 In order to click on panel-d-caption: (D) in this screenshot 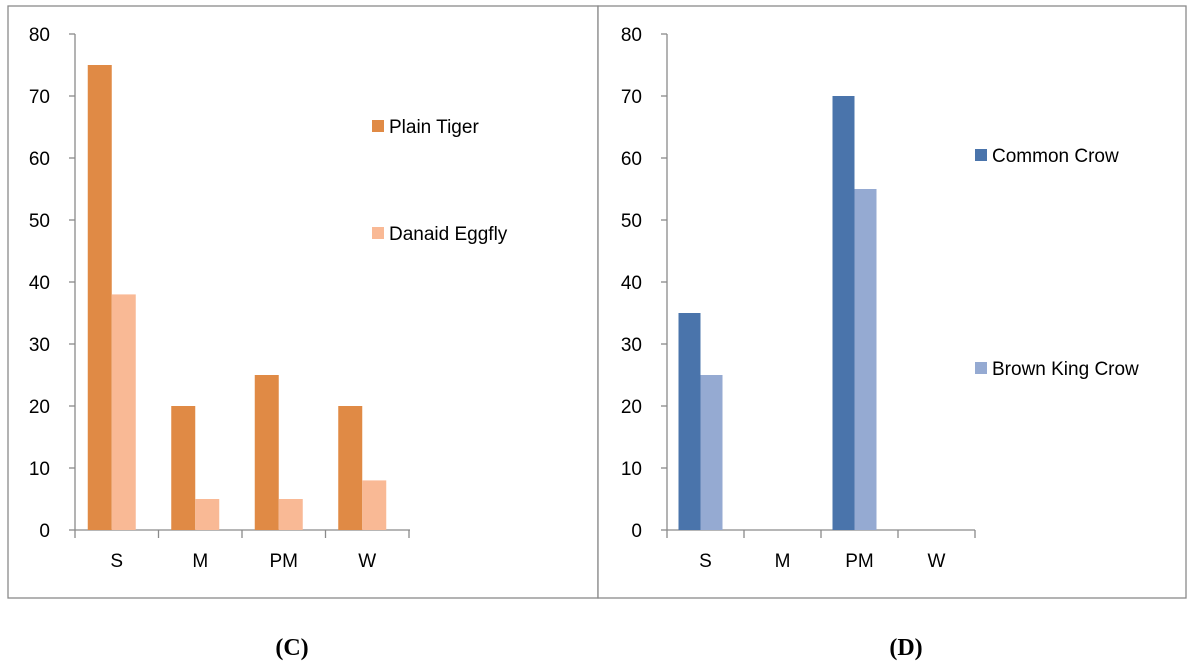, I will do `click(905, 648)`.